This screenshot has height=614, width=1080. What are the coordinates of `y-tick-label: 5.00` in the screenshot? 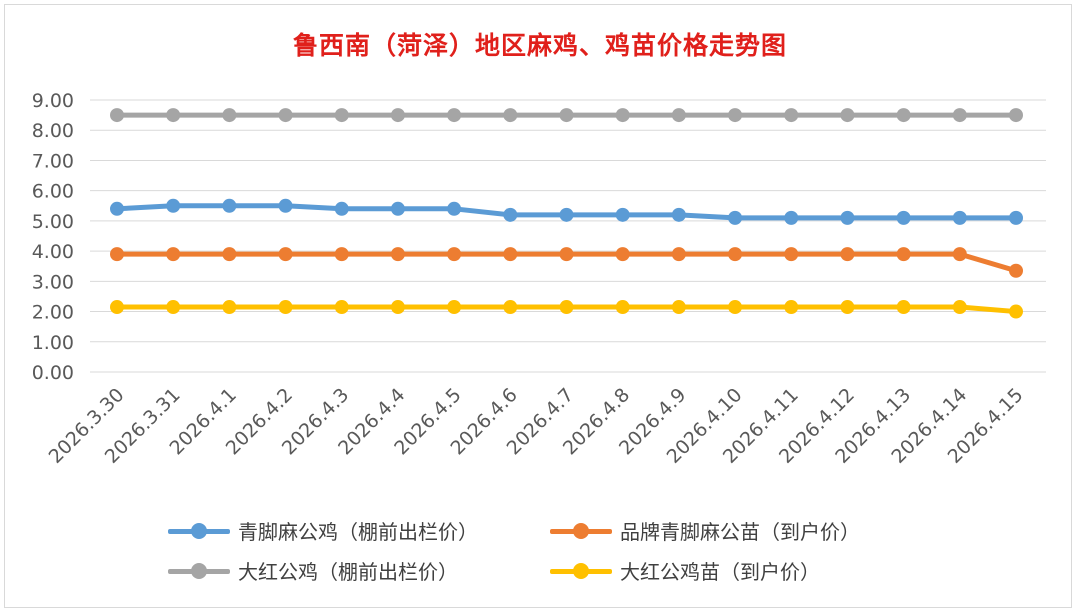 It's located at (53, 222).